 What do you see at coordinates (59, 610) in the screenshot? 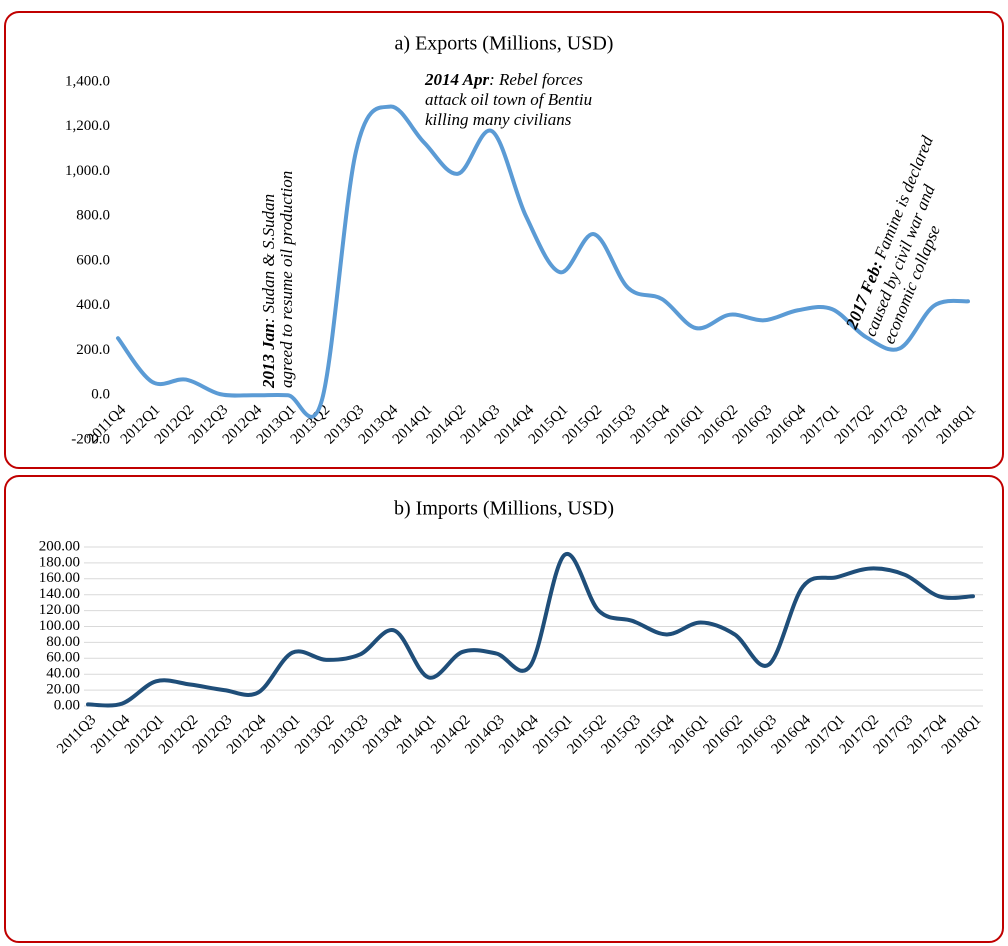
I see `y-tick-label: 120.00` at bounding box center [59, 610].